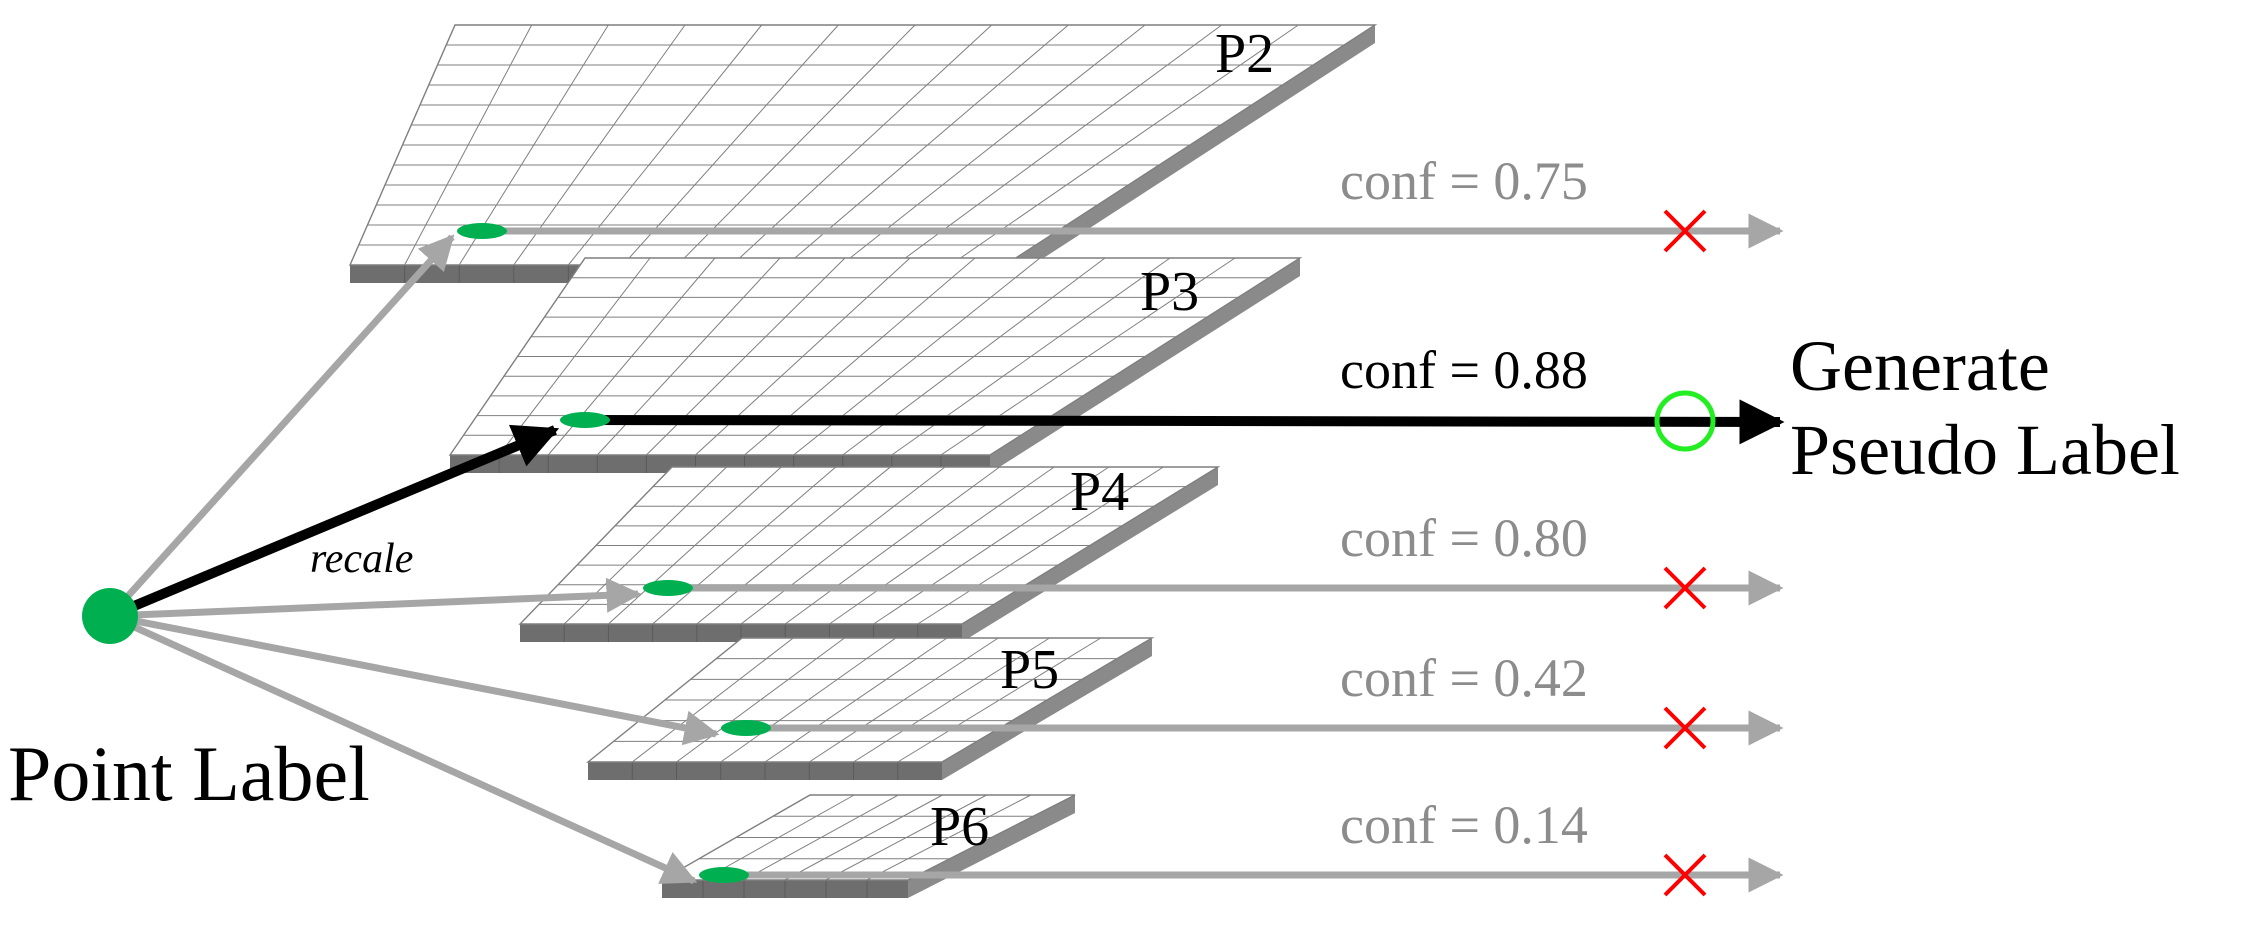 Image resolution: width=2268 pixels, height=945 pixels. I want to click on reject-cross-icon-p2, so click(1685, 231).